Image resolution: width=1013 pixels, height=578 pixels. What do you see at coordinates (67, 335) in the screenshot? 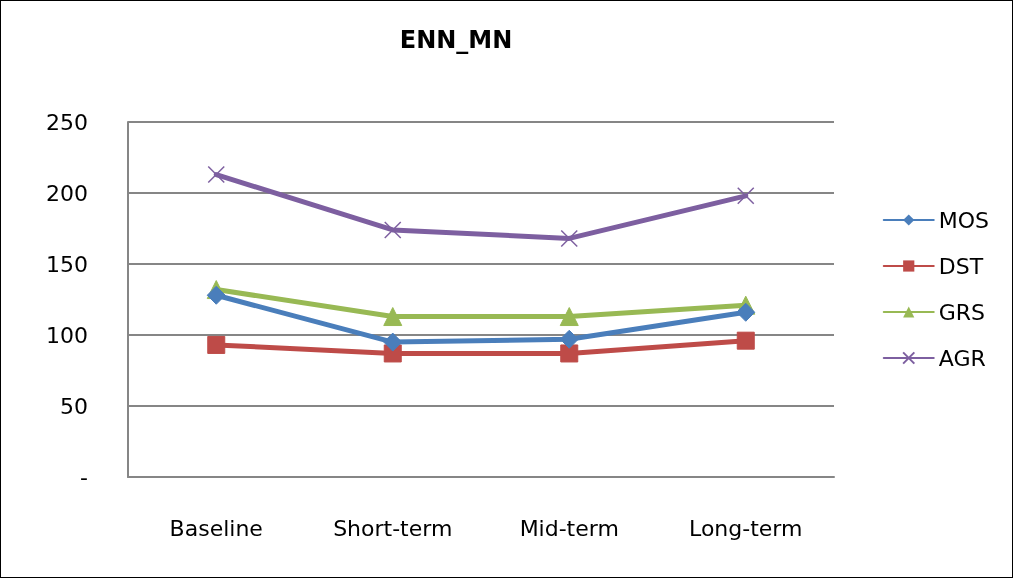
I see `y-tick-label: 100` at bounding box center [67, 335].